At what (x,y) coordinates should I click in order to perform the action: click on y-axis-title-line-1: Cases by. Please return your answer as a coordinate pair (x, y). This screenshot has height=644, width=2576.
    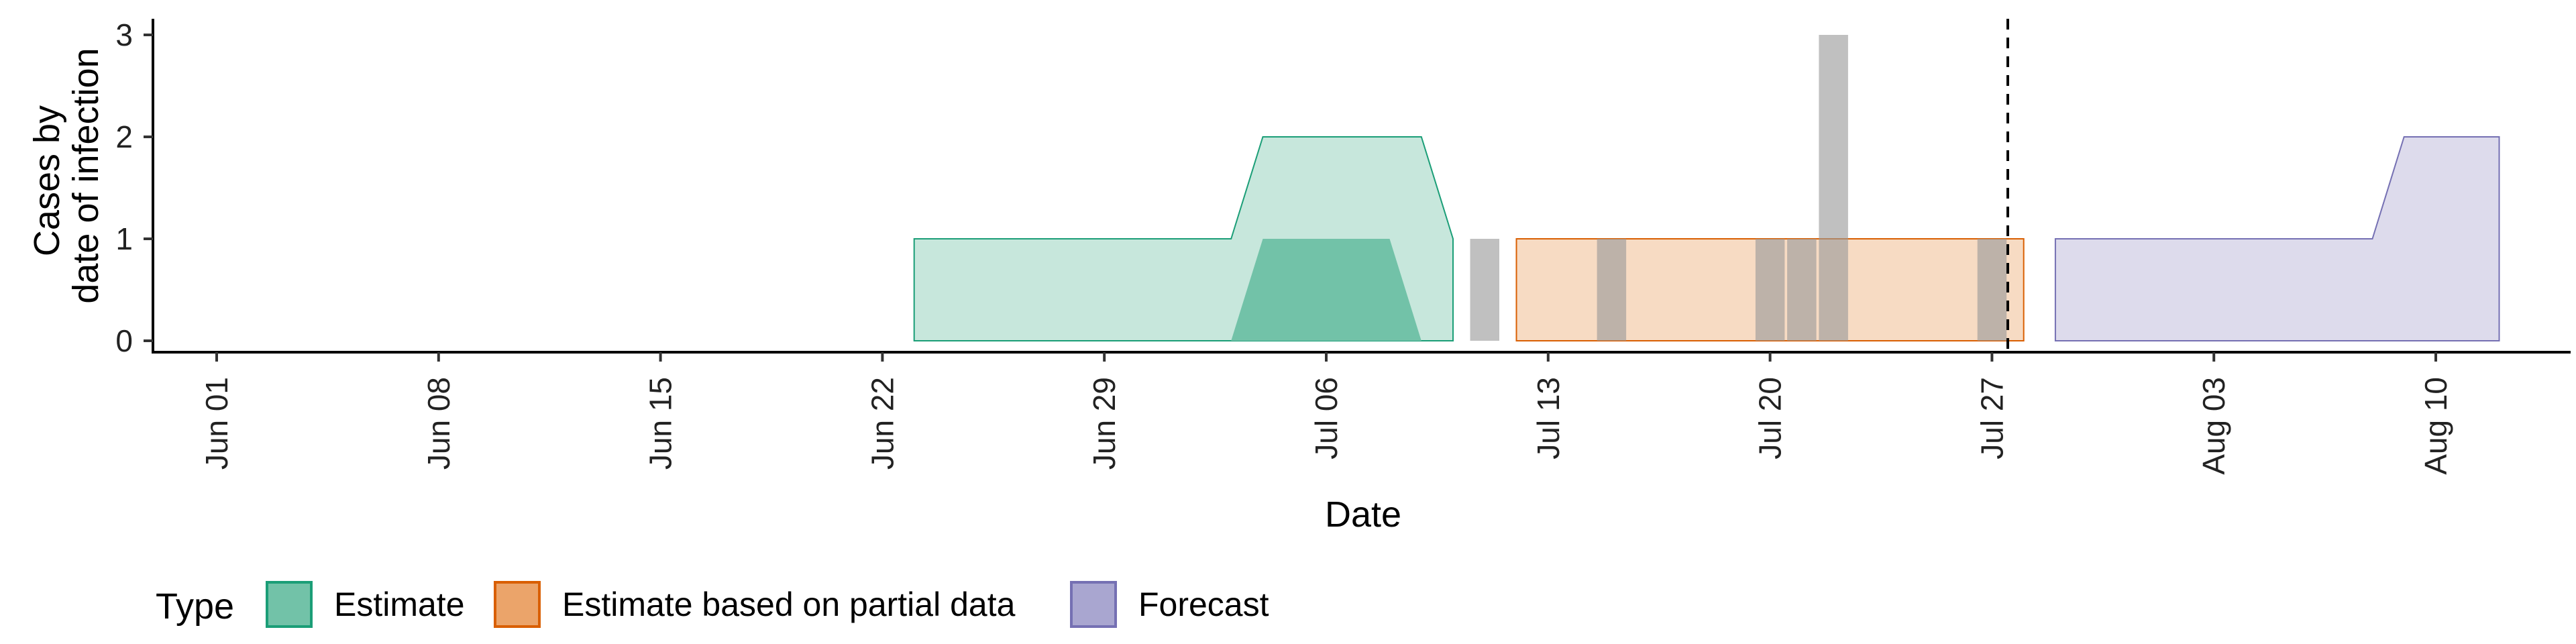
    Looking at the image, I should click on (47, 180).